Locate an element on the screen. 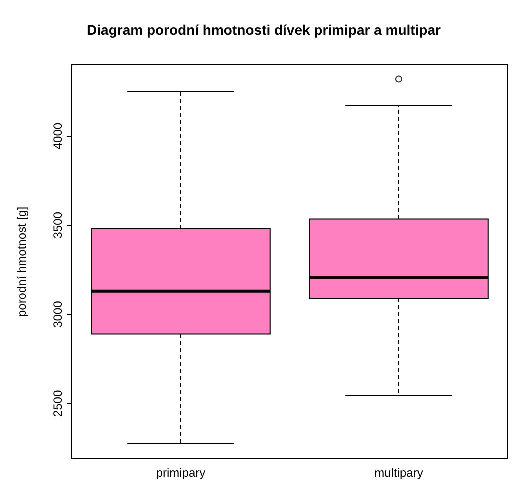  y-tick-label: 3000 is located at coordinates (58, 314).